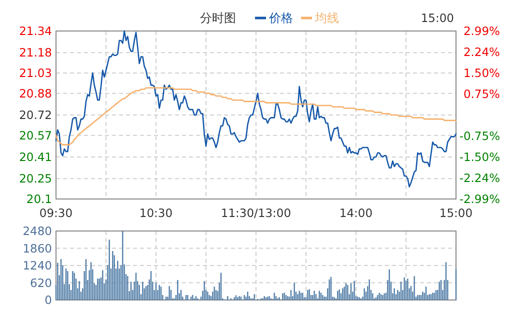  What do you see at coordinates (479, 199) in the screenshot?
I see `y2-tick-label: -2.99%` at bounding box center [479, 199].